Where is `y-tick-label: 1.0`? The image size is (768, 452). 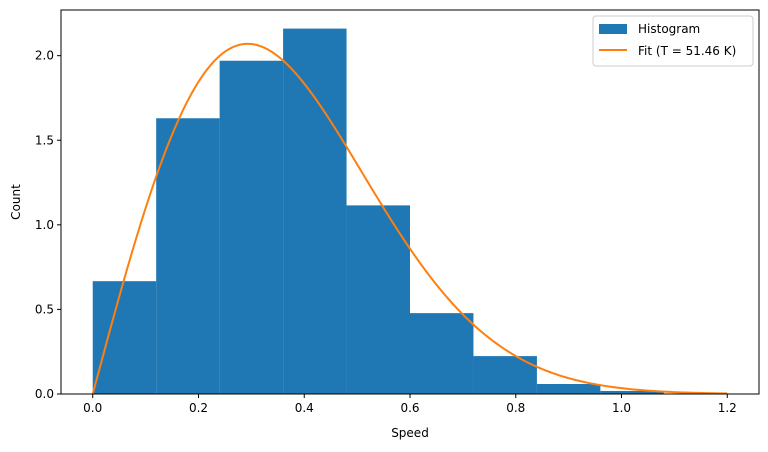
y-tick-label: 1.0 is located at coordinates (44, 225).